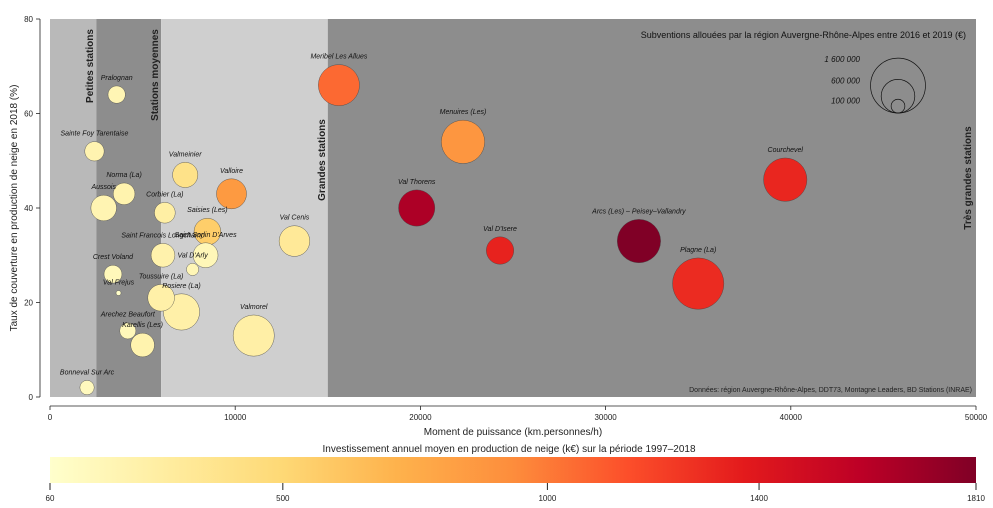 The image size is (993, 508). What do you see at coordinates (28, 208) in the screenshot?
I see `y-tick-label: 40` at bounding box center [28, 208].